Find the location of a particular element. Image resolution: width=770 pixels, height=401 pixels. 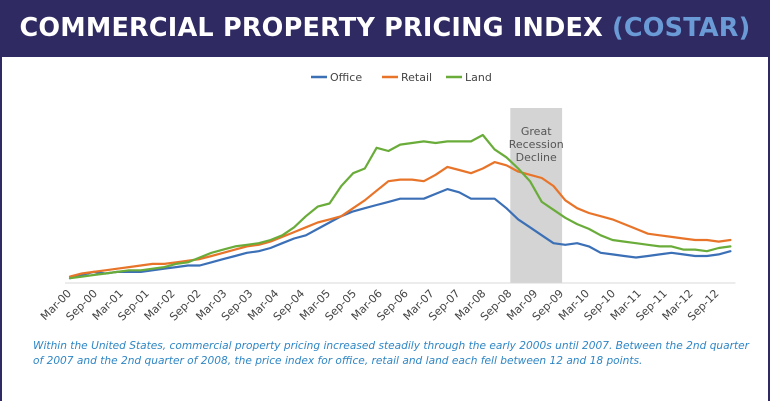

recession-label-line: Great is located at coordinates (536, 131).